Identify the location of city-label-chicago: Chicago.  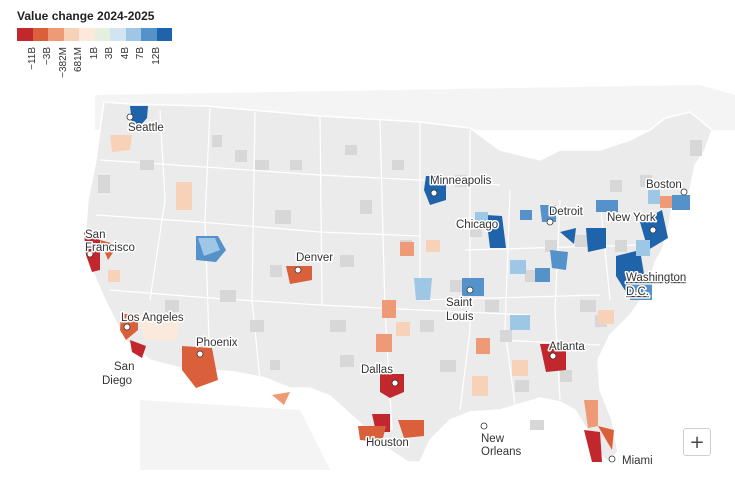
(477, 225).